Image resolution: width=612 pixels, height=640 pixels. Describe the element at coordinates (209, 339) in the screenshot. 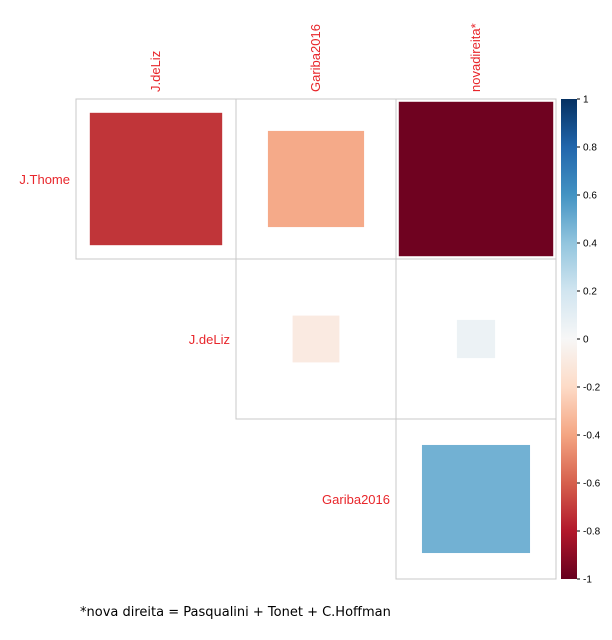

I see `row-label-j-deliz: J.deLiz` at that location.